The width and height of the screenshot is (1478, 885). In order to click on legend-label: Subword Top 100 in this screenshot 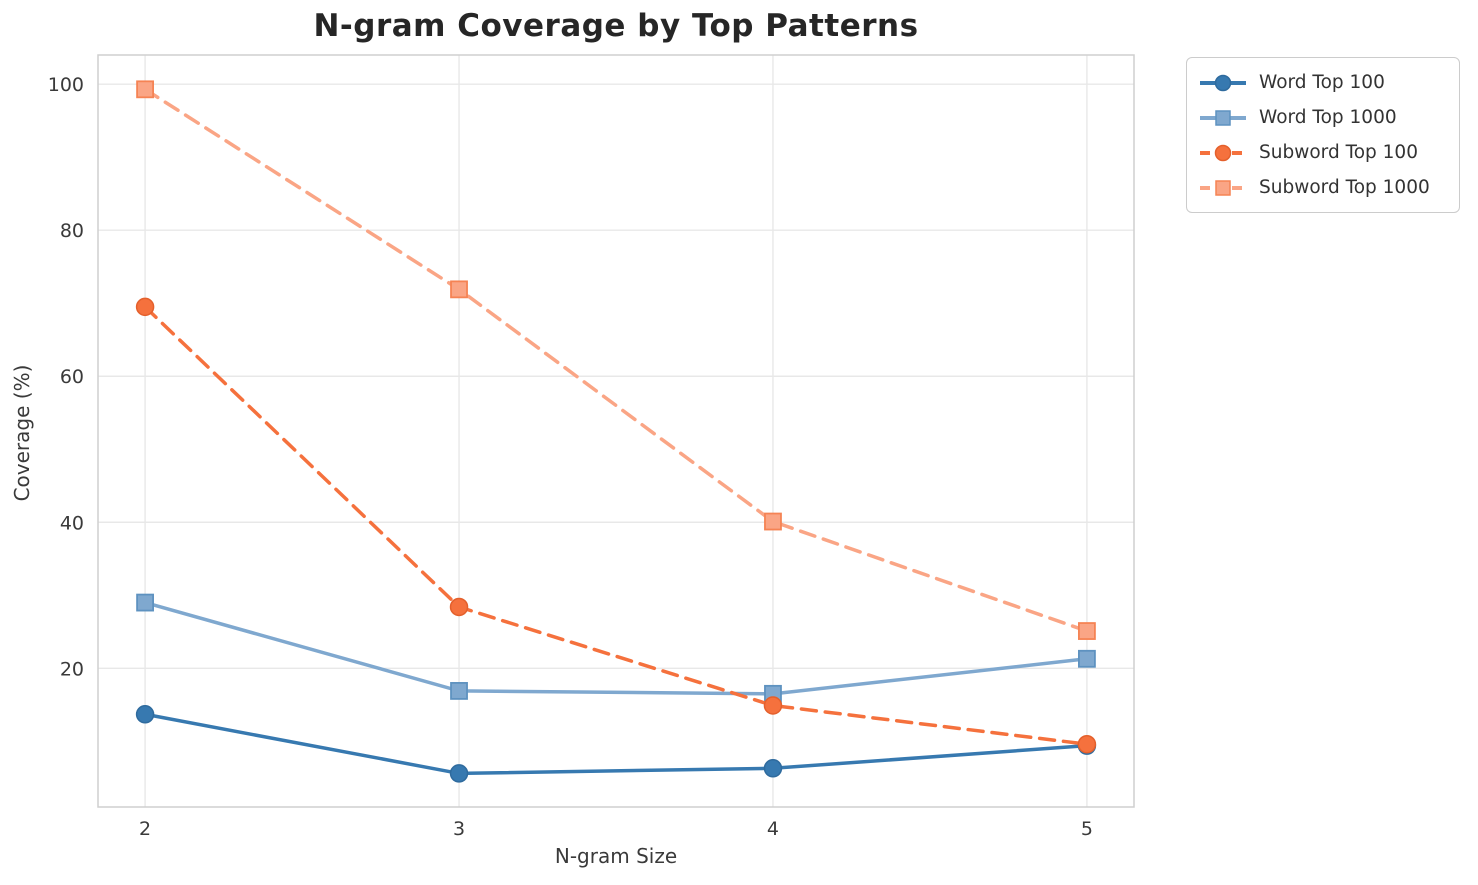, I will do `click(1338, 152)`.